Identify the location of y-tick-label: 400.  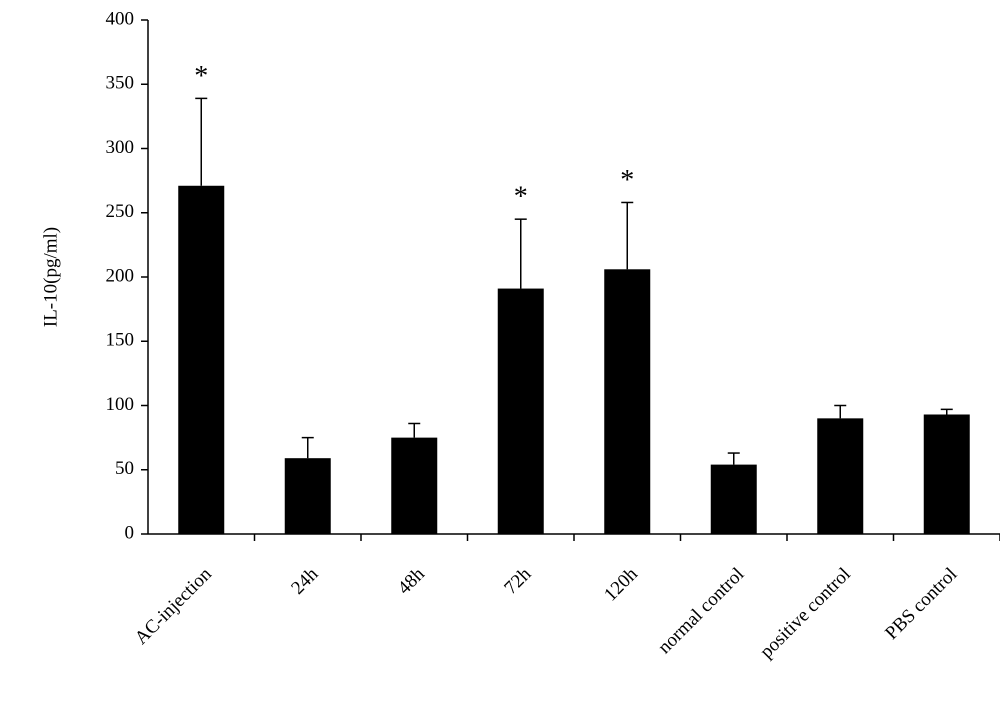
(120, 18).